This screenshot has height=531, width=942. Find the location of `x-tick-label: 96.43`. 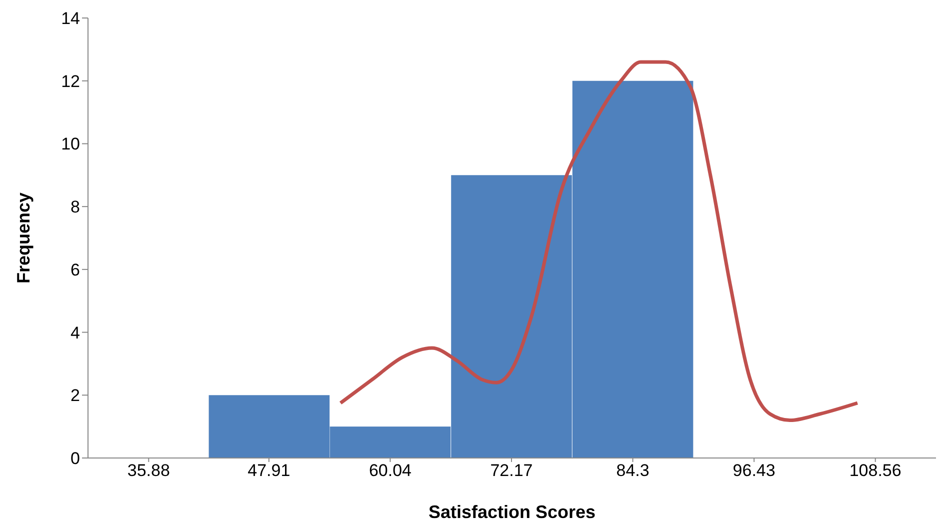

x-tick-label: 96.43 is located at coordinates (754, 470).